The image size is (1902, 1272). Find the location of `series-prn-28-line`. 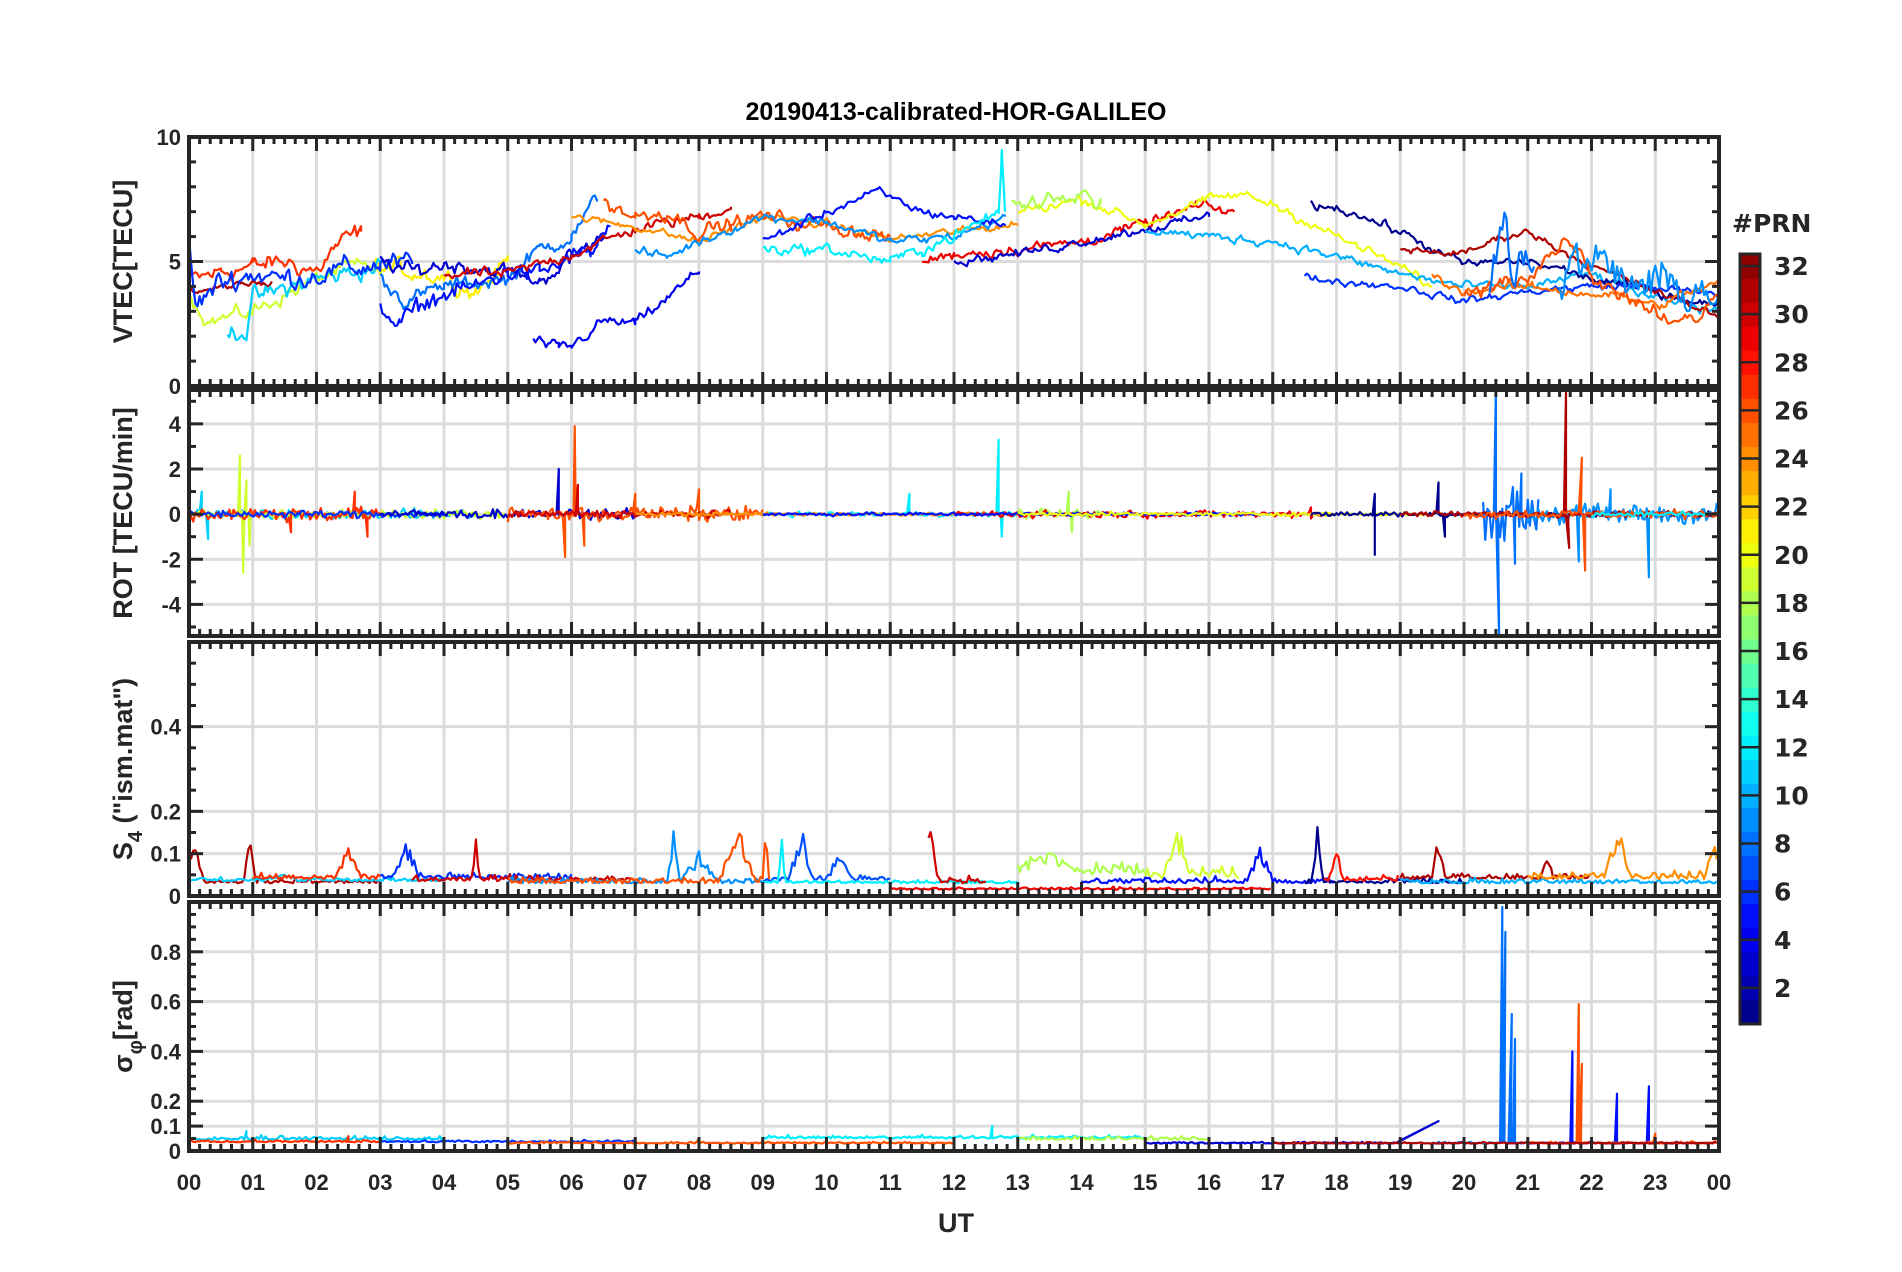

series-prn-28-line is located at coordinates (1361, 868).